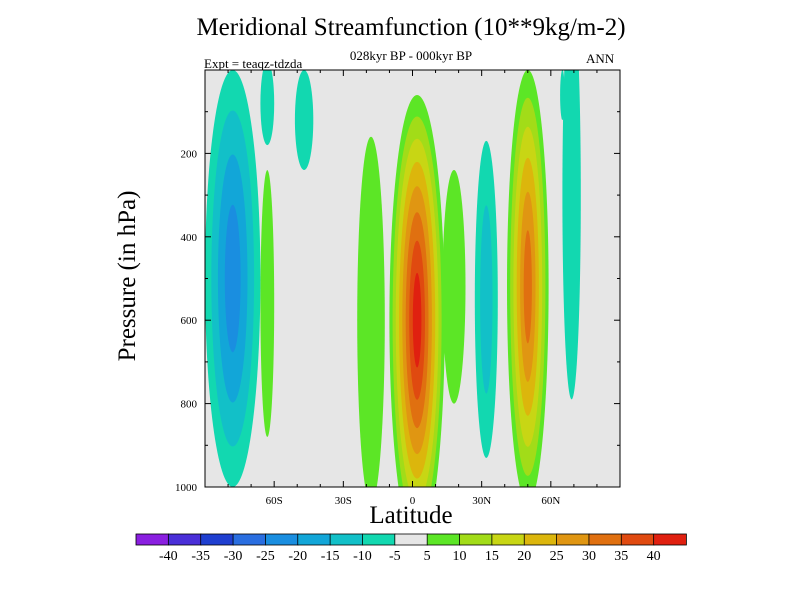 This screenshot has width=800, height=600. Describe the element at coordinates (200, 556) in the screenshot. I see `colorbar-label: -35` at that location.